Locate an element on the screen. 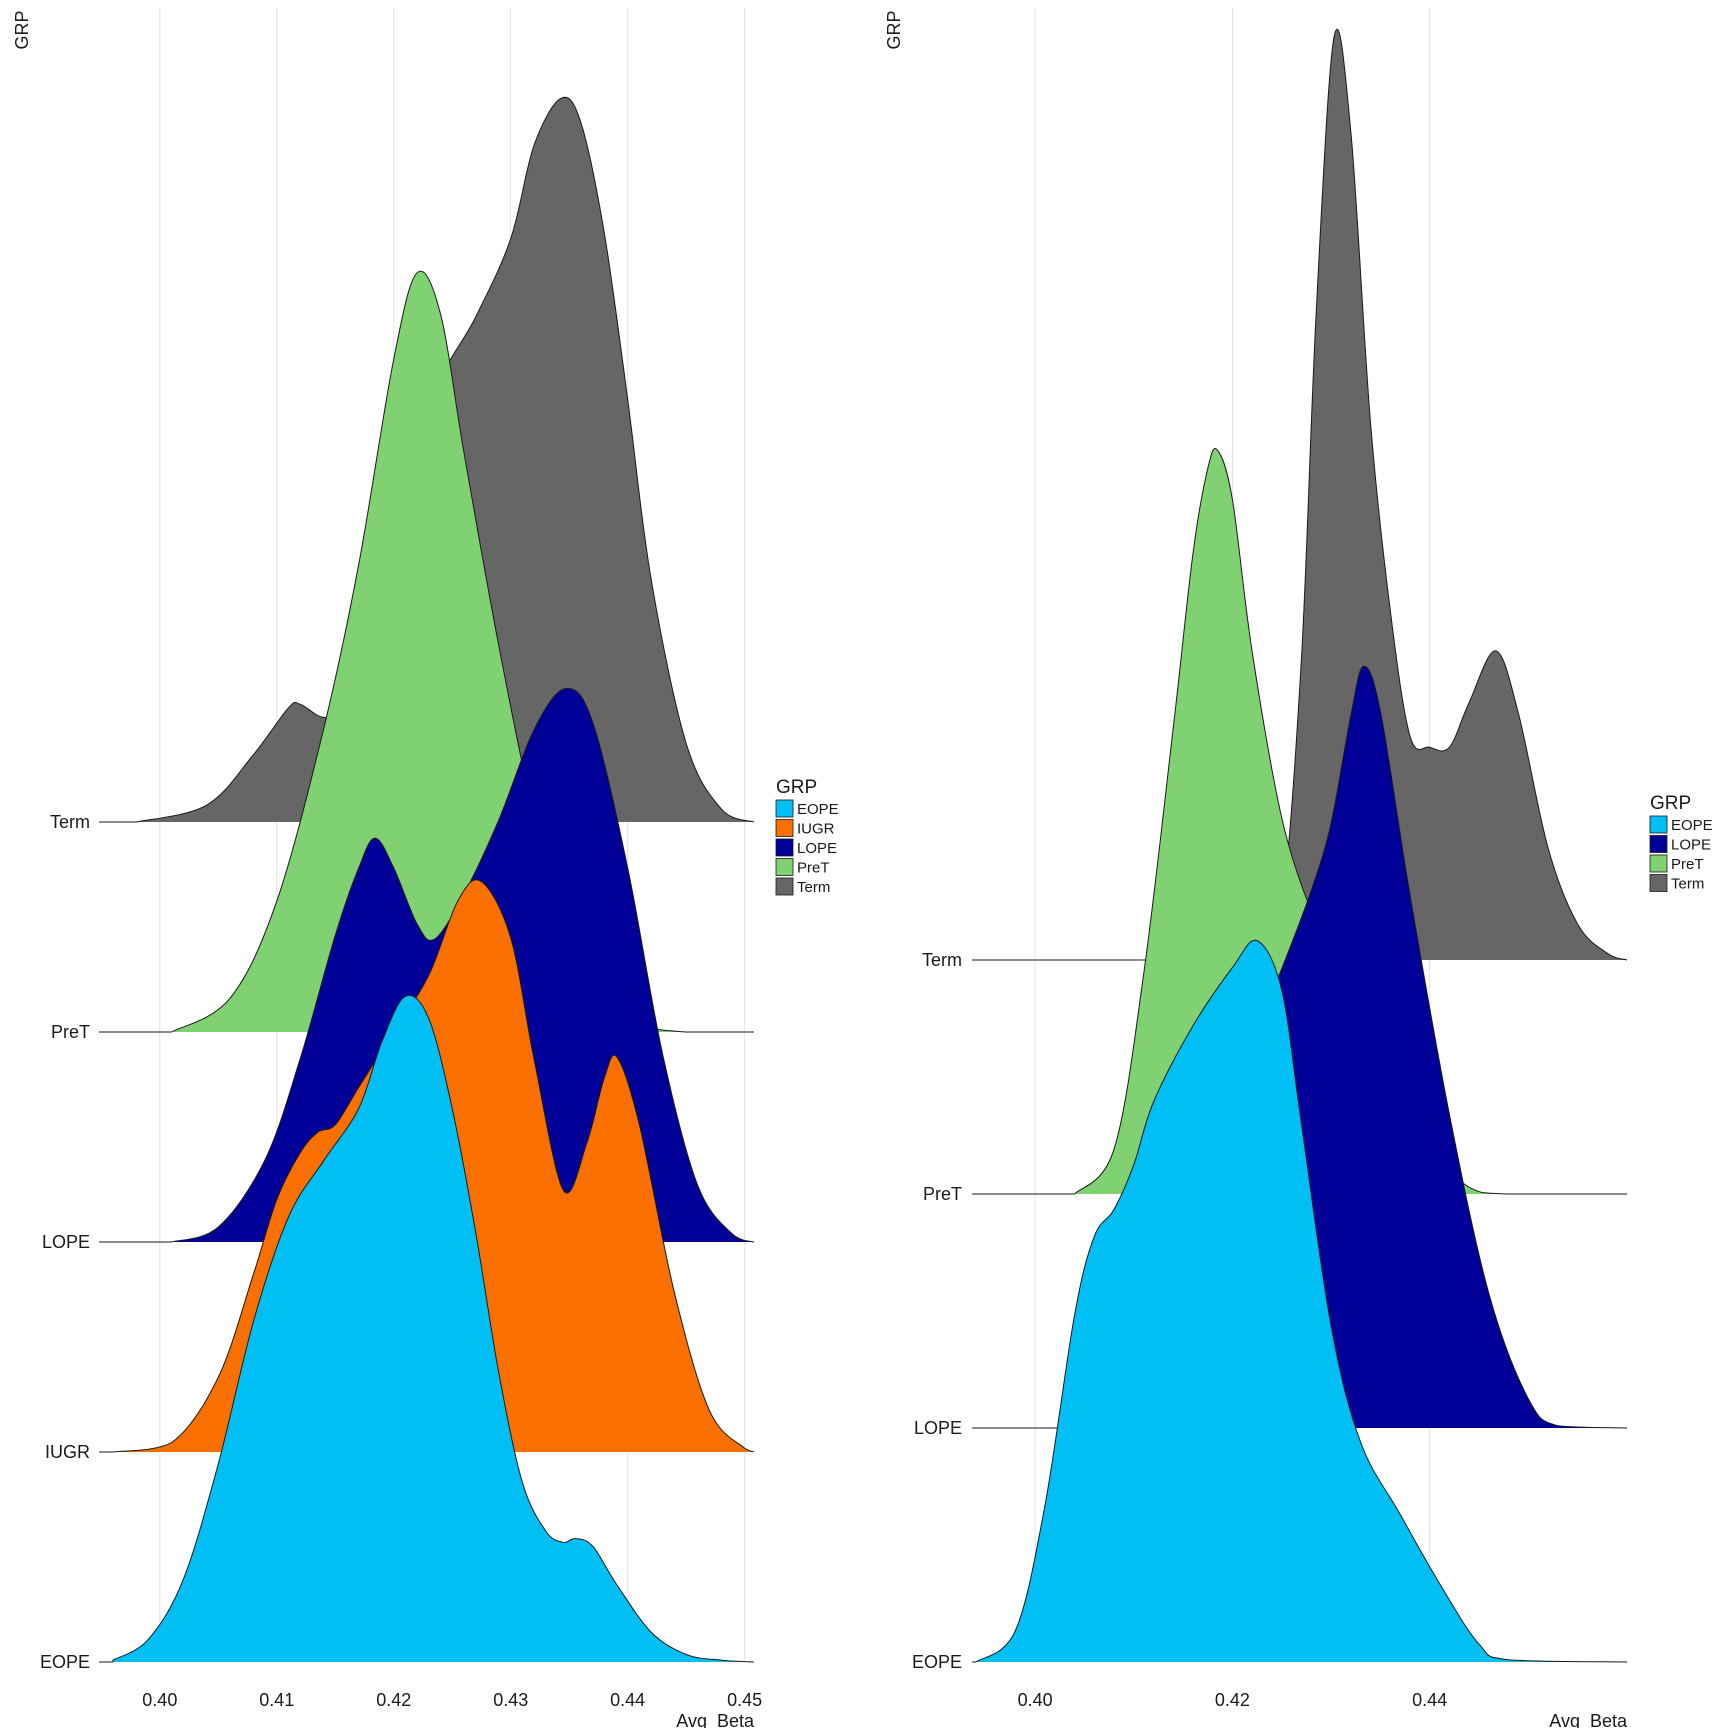 The height and width of the screenshot is (1733, 1728). legend: GRP EOPE LOPE PreT Term is located at coordinates (1681, 843).